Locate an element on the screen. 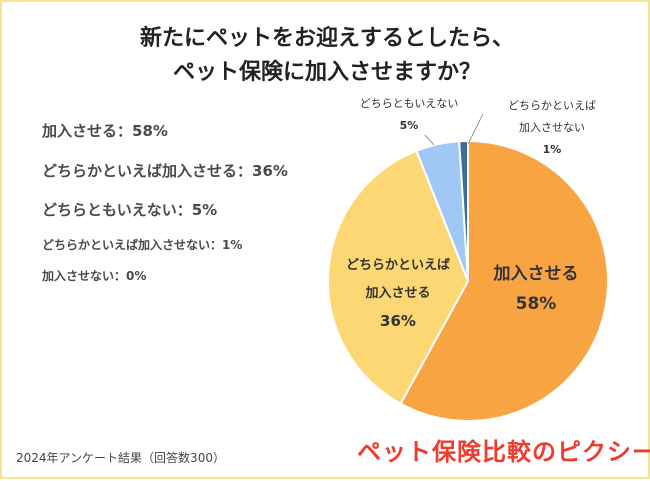 The width and height of the screenshot is (650, 481). legend-entry-not-join: 加入させない：0% is located at coordinates (94, 276).